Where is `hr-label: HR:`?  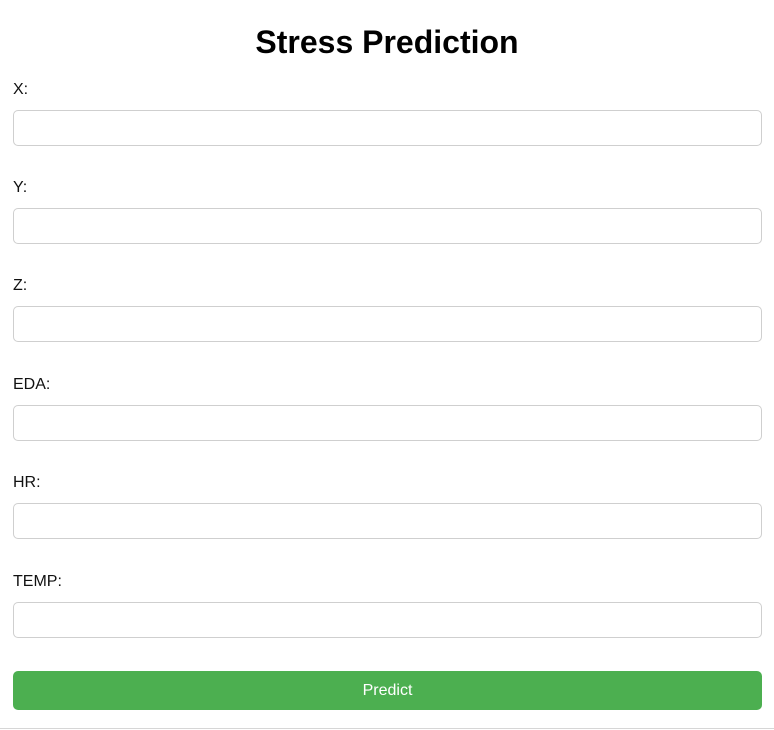 hr-label: HR: is located at coordinates (27, 482).